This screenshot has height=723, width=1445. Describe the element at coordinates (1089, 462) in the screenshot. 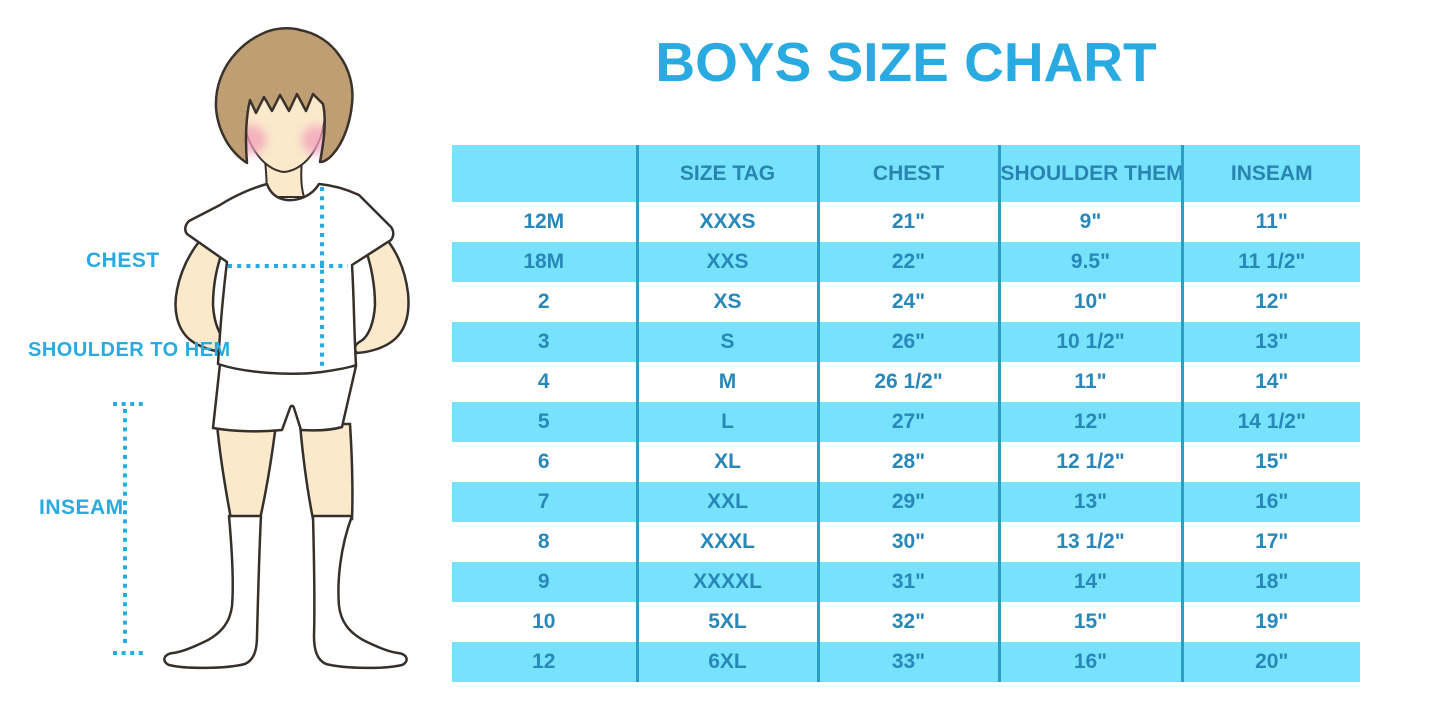

I see `table-cell: 12 1/2"` at that location.